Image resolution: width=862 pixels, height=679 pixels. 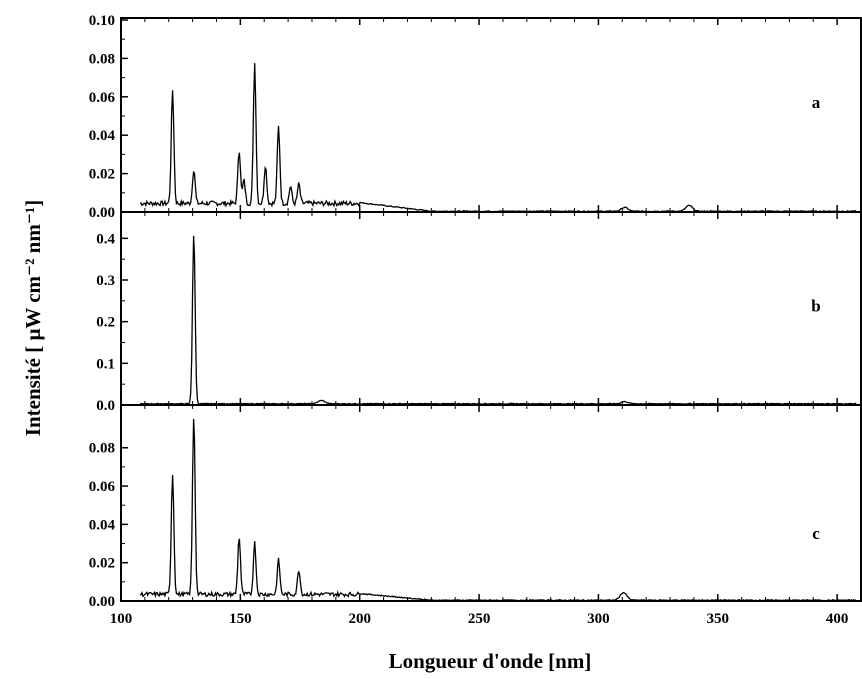 What do you see at coordinates (718, 619) in the screenshot?
I see `x-tick-label-5: 350` at bounding box center [718, 619].